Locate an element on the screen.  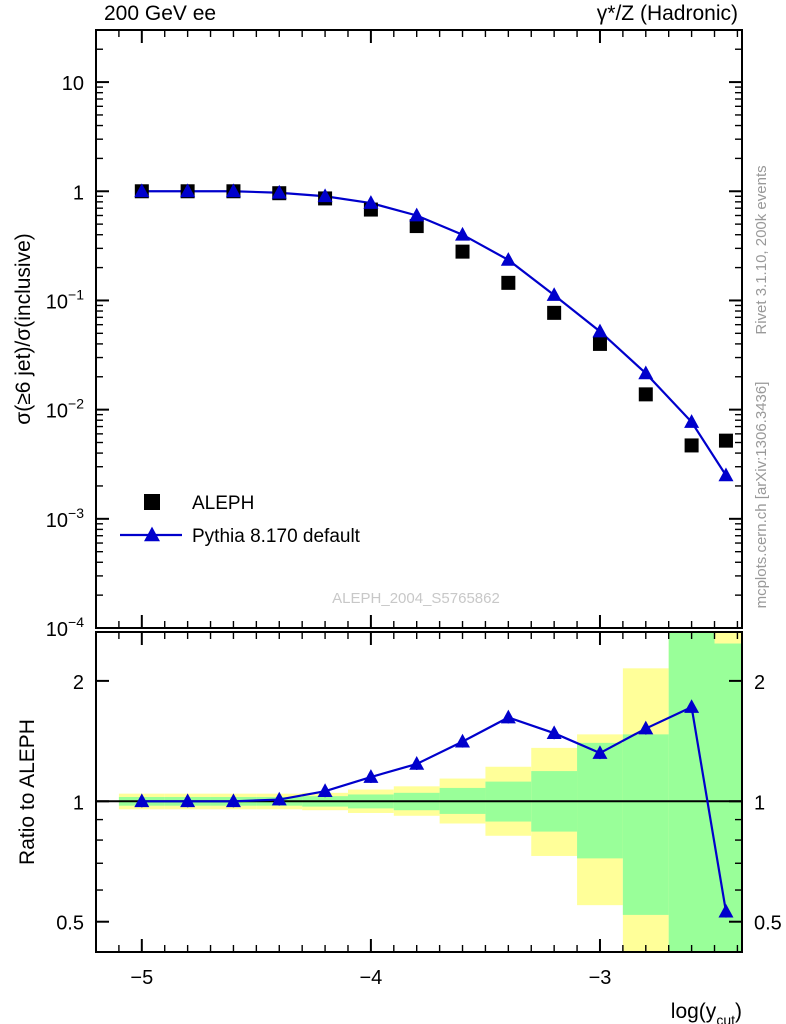
ratio-ytick-label: 1 is located at coordinates (78, 803).